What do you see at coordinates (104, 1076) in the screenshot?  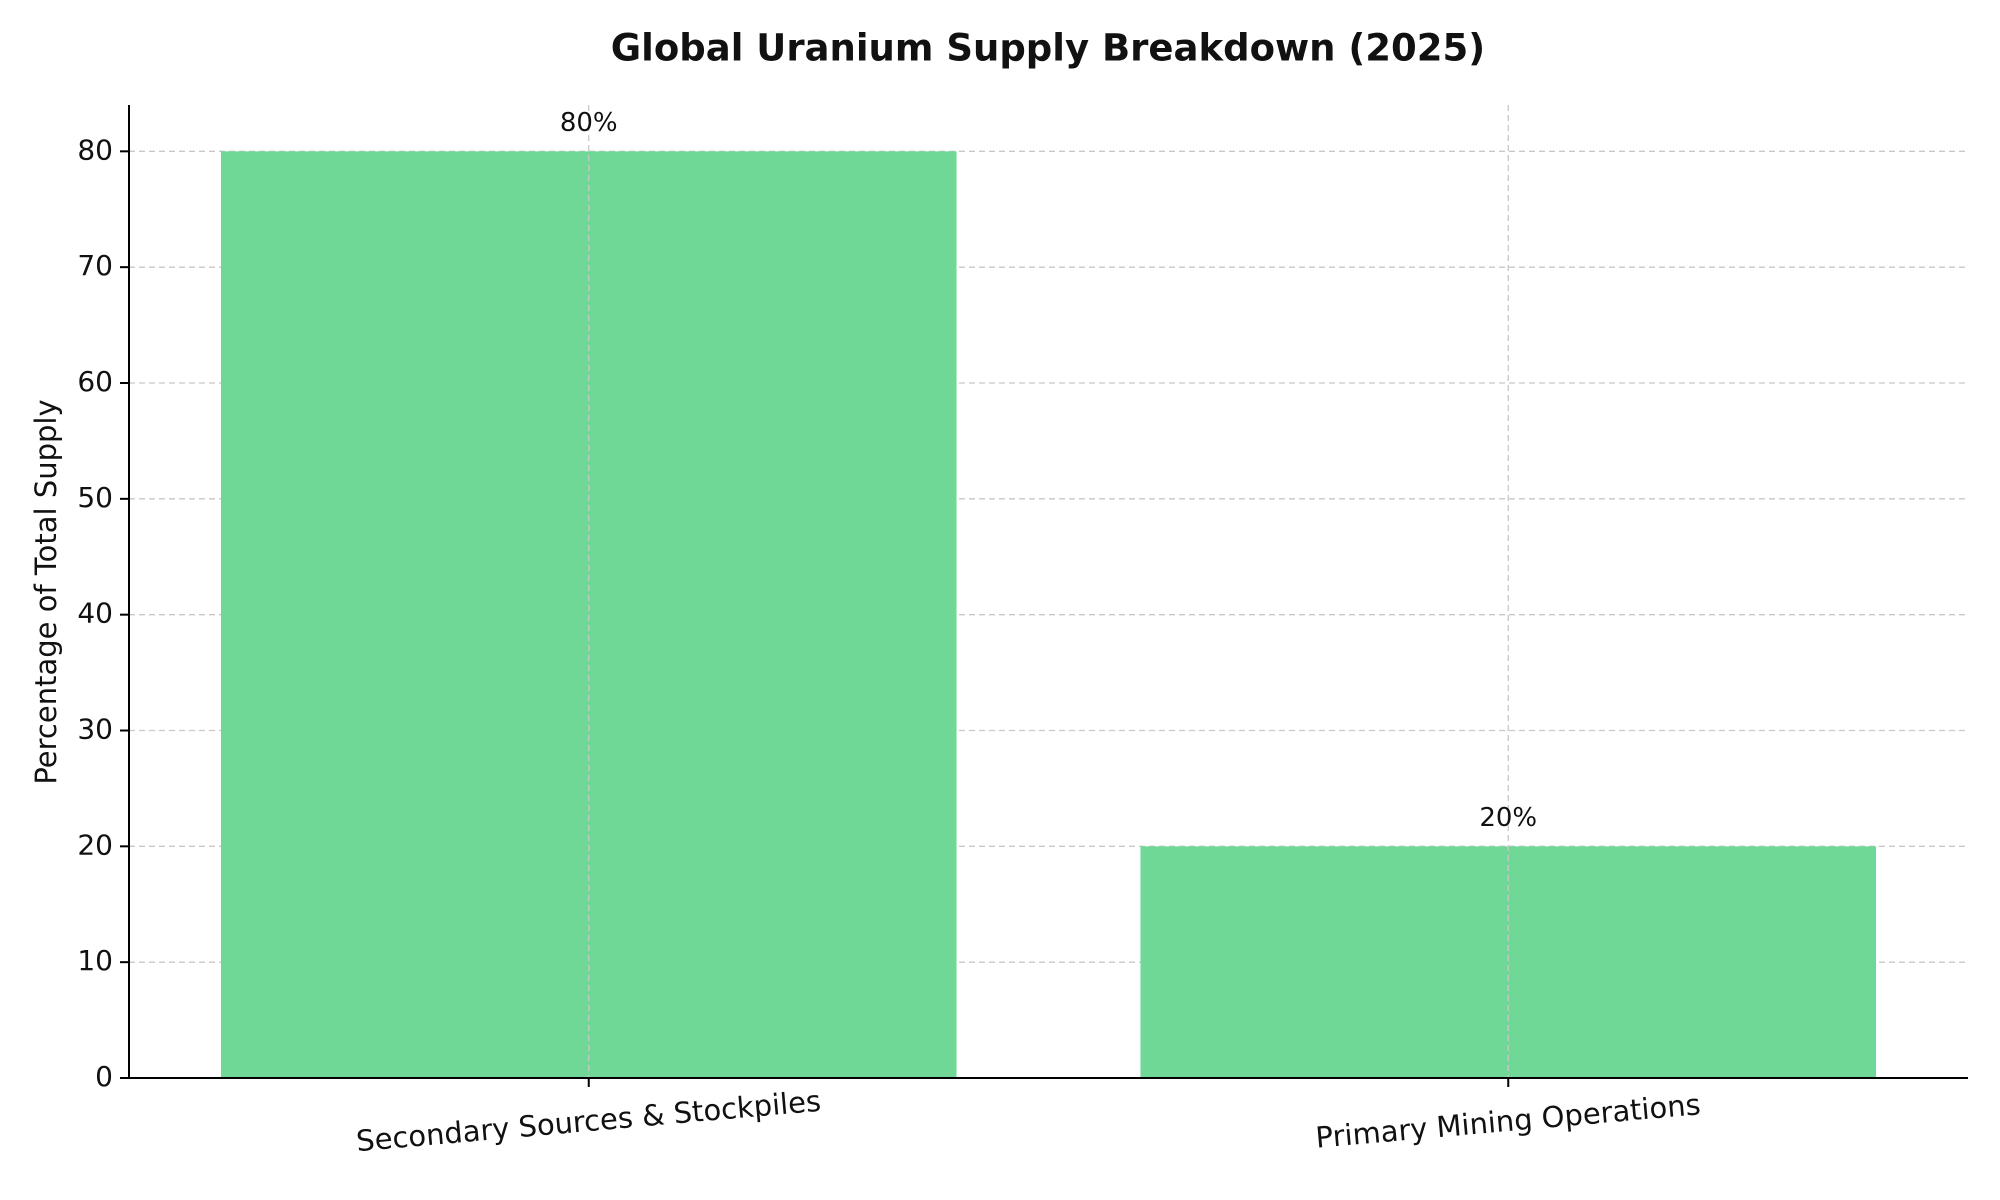 I see `y-tick-label: 0` at bounding box center [104, 1076].